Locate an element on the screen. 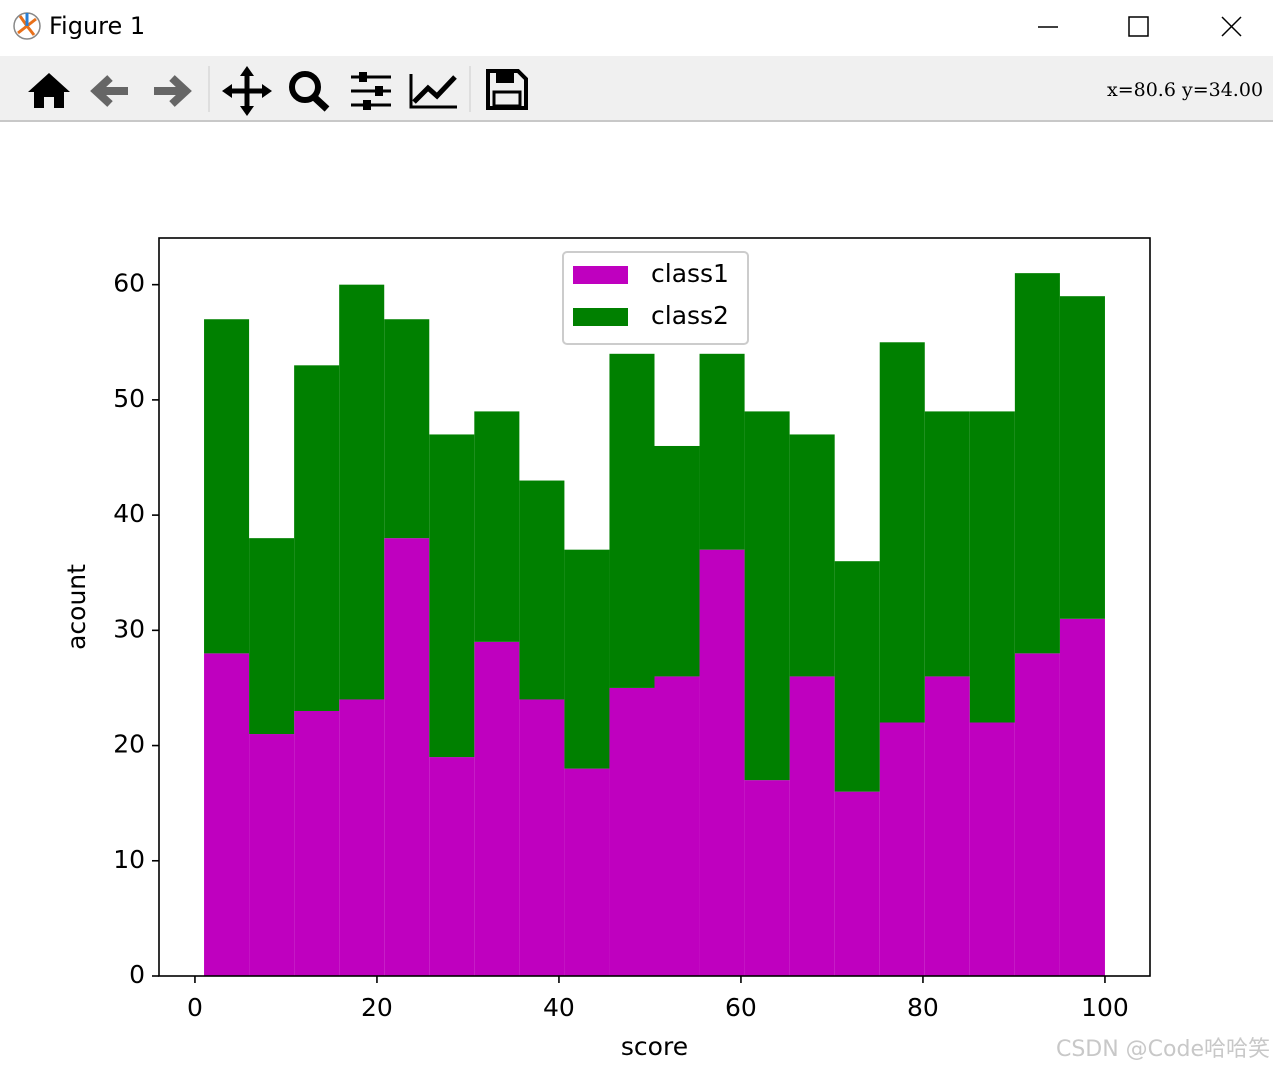  x-tick-label: 20 is located at coordinates (377, 1007).